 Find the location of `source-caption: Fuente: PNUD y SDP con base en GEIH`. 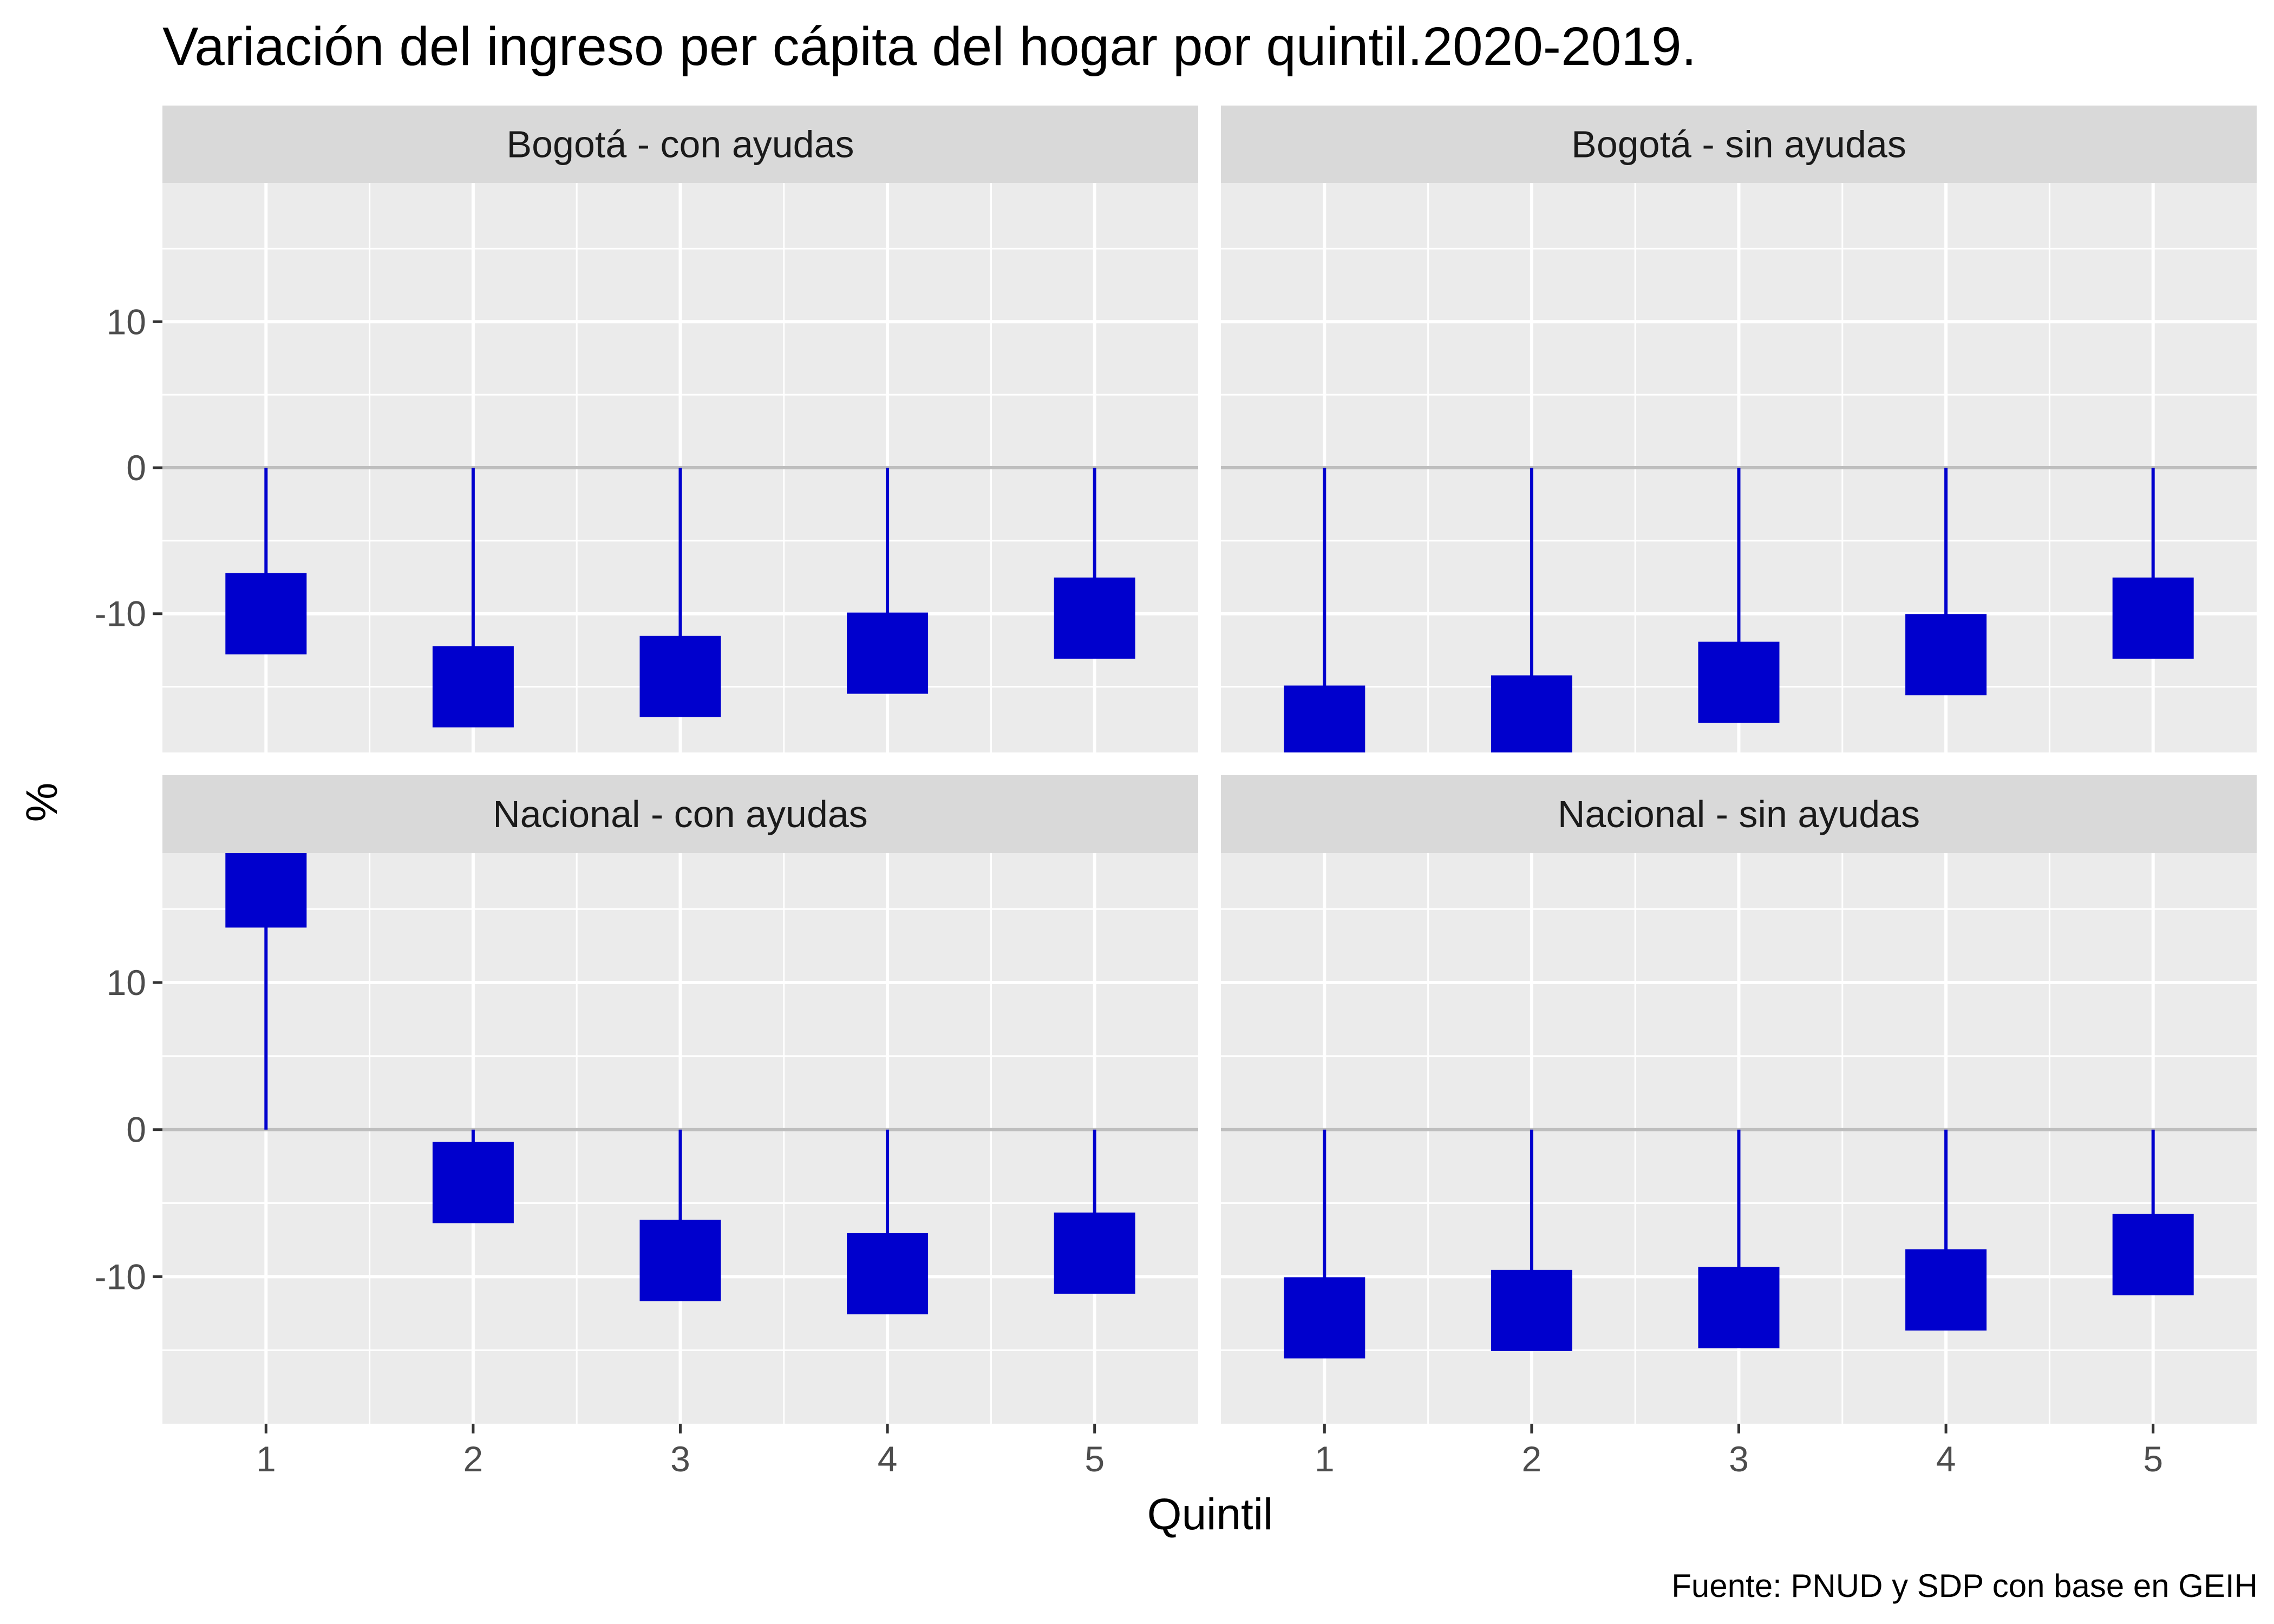

source-caption: Fuente: PNUD y SDP con base en GEIH is located at coordinates (1965, 1586).